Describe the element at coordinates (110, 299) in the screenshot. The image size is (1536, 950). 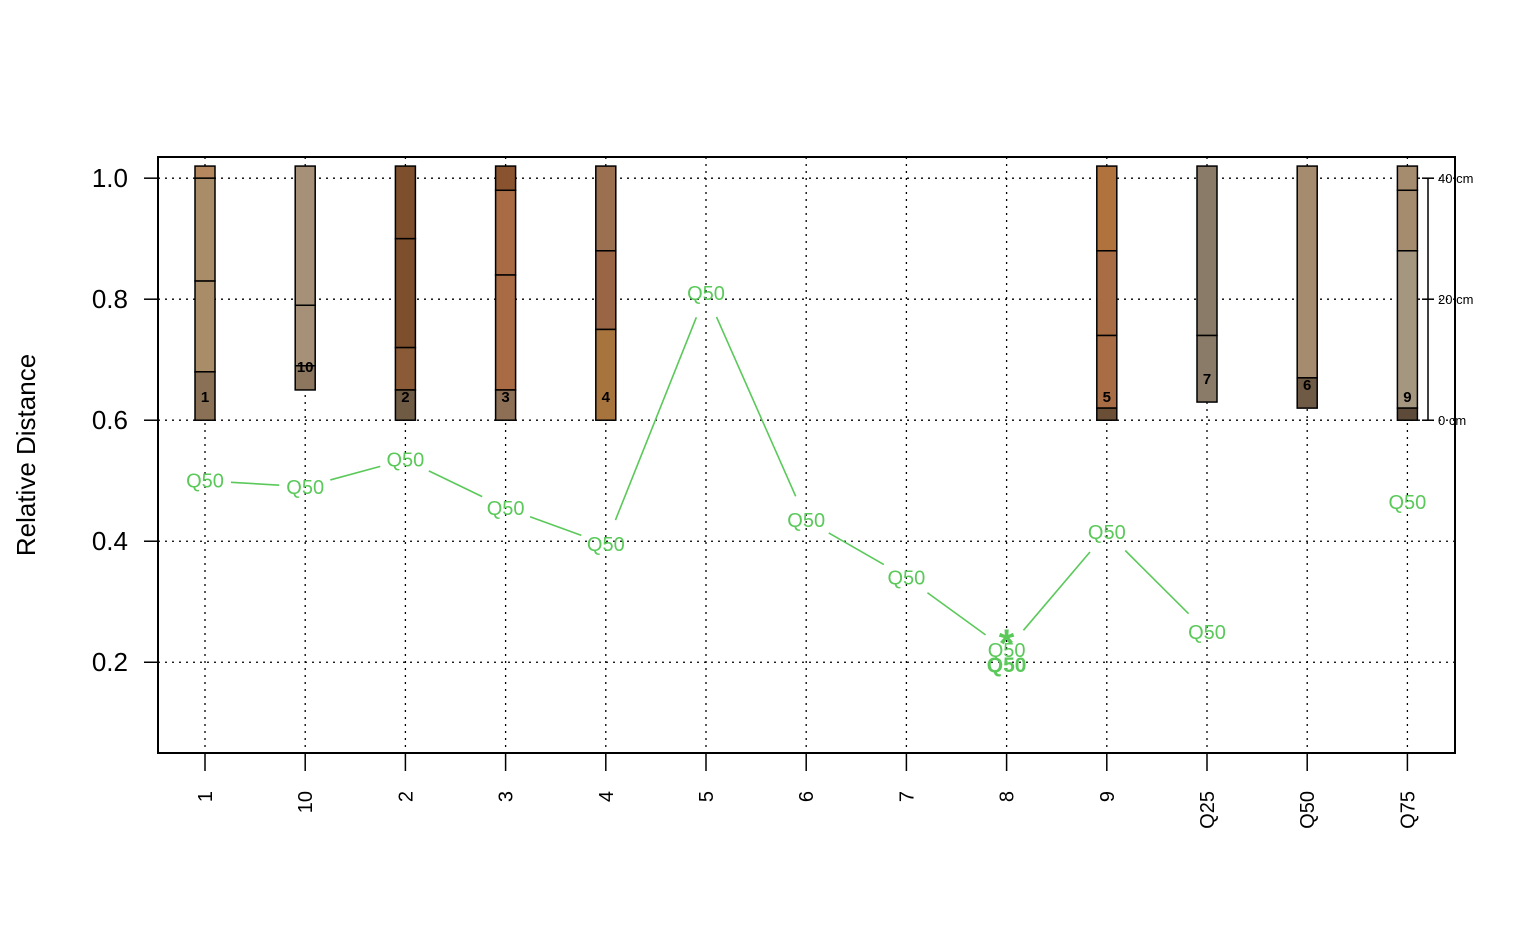
I see `y-tick-label: 0.8` at that location.